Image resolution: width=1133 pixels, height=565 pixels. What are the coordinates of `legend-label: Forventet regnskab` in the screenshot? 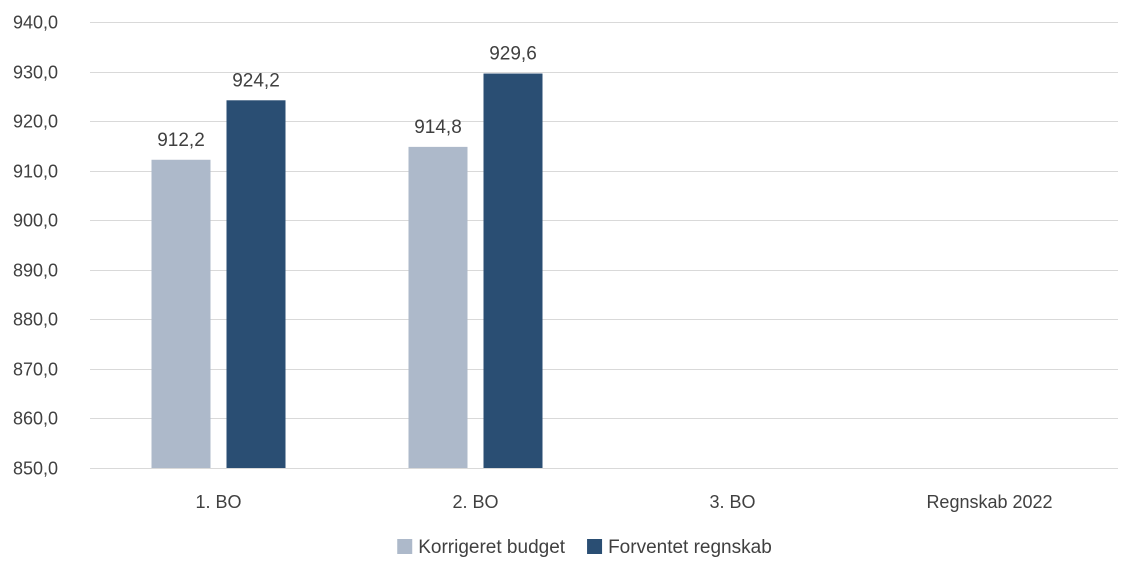 It's located at (690, 547).